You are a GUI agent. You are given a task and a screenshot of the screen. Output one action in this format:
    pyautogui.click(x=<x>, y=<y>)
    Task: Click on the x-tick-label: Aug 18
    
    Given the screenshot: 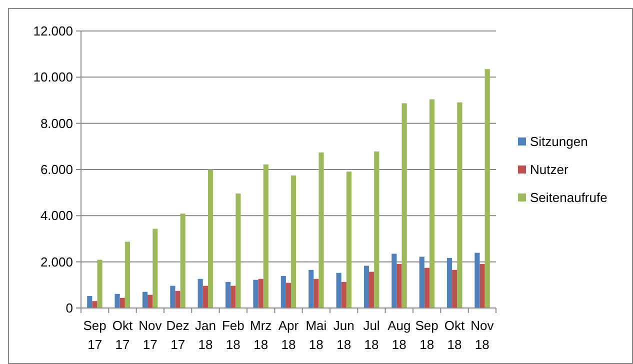 What is the action you would take?
    pyautogui.click(x=399, y=335)
    